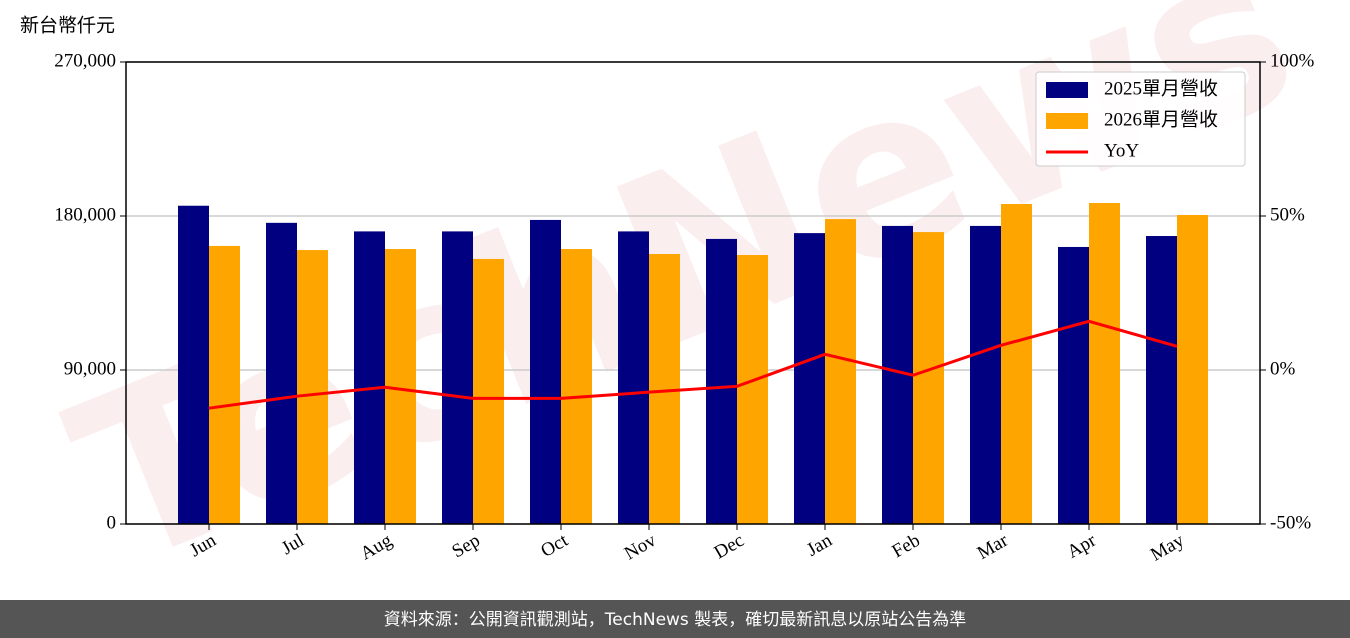 This screenshot has height=638, width=1350. What do you see at coordinates (1292, 60) in the screenshot?
I see `y2-tick-label: 100%` at bounding box center [1292, 60].